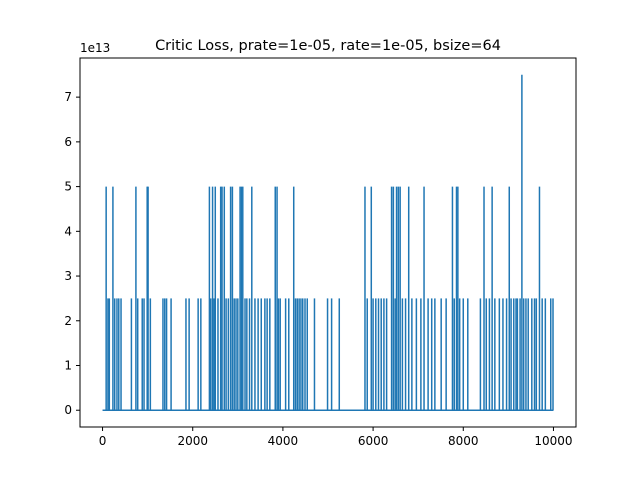 The width and height of the screenshot is (640, 480). Describe the element at coordinates (103, 441) in the screenshot. I see `x-tick-label: 0` at that location.